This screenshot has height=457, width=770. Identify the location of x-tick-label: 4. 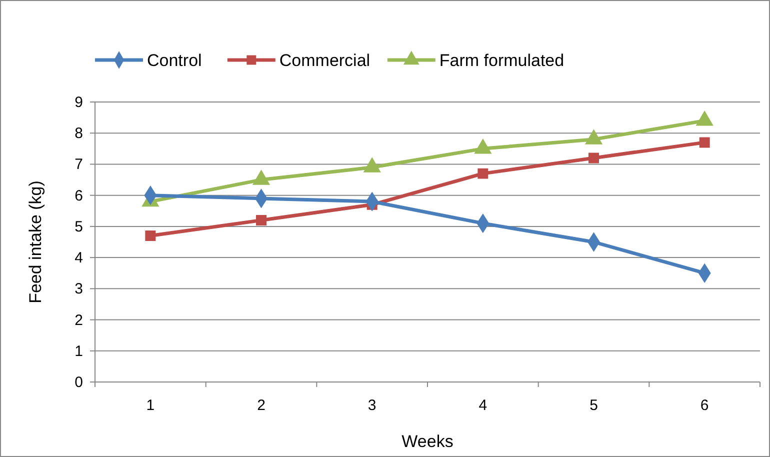
(483, 405).